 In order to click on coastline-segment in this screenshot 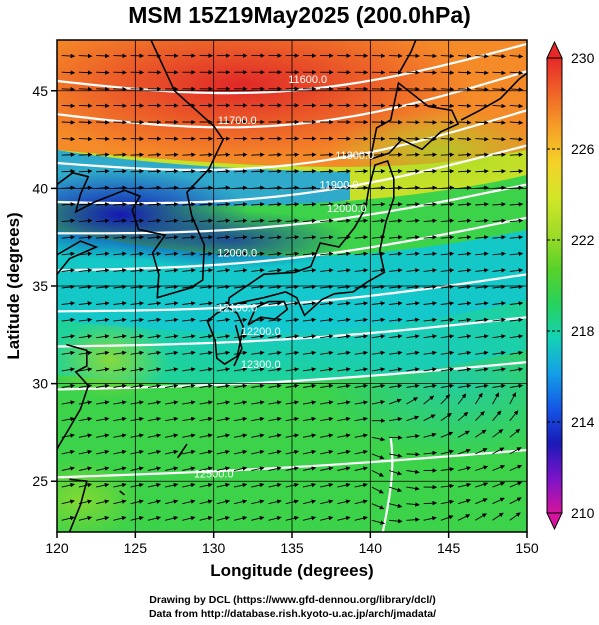, I will do `click(78, 505)`.